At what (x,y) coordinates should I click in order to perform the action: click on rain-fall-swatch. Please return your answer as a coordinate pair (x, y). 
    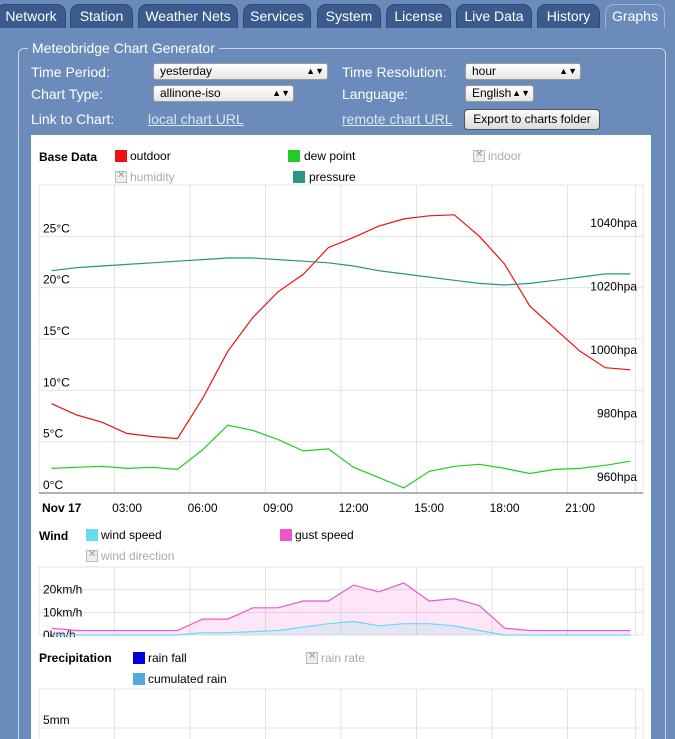
    Looking at the image, I should click on (139, 658).